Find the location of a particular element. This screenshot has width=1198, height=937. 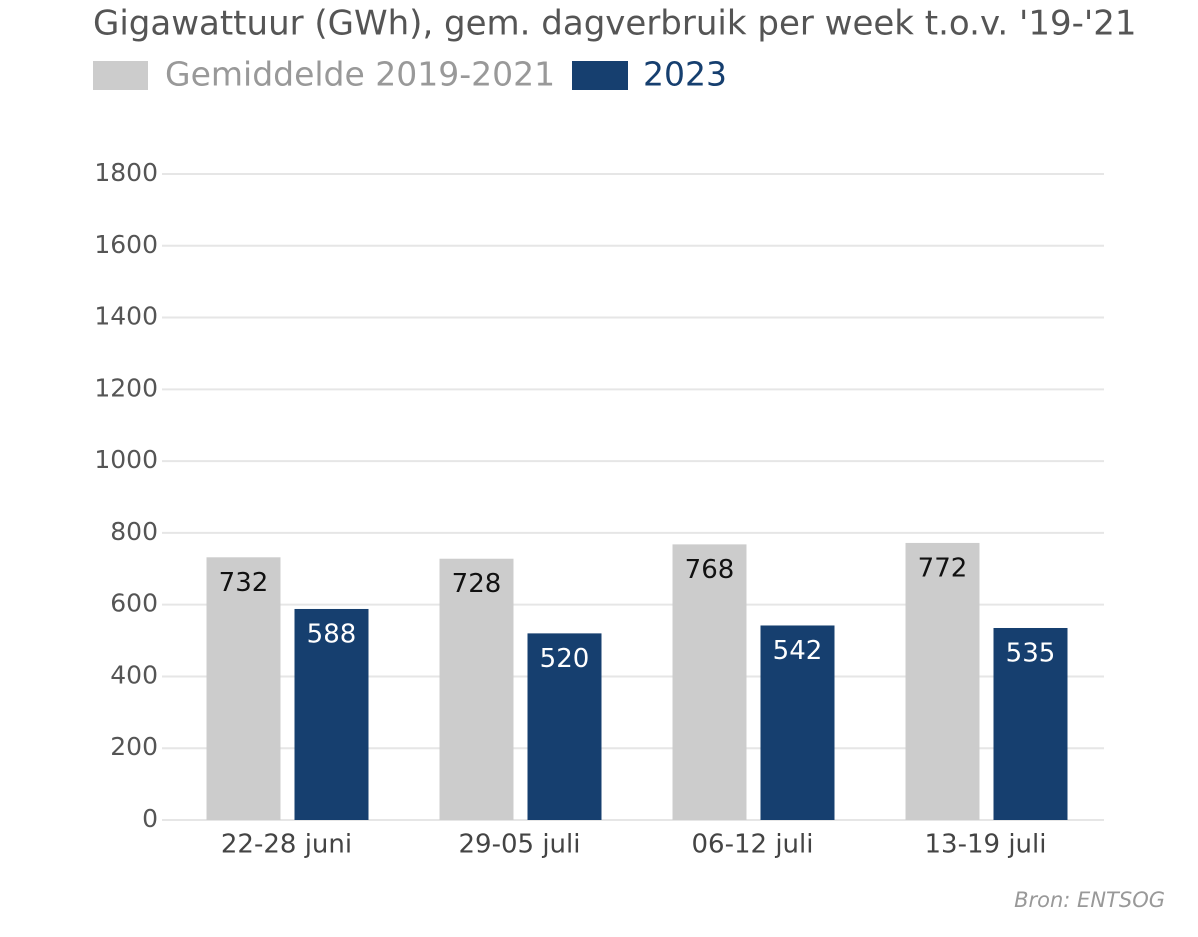

x-tick-label: 29-05 juli is located at coordinates (520, 845).